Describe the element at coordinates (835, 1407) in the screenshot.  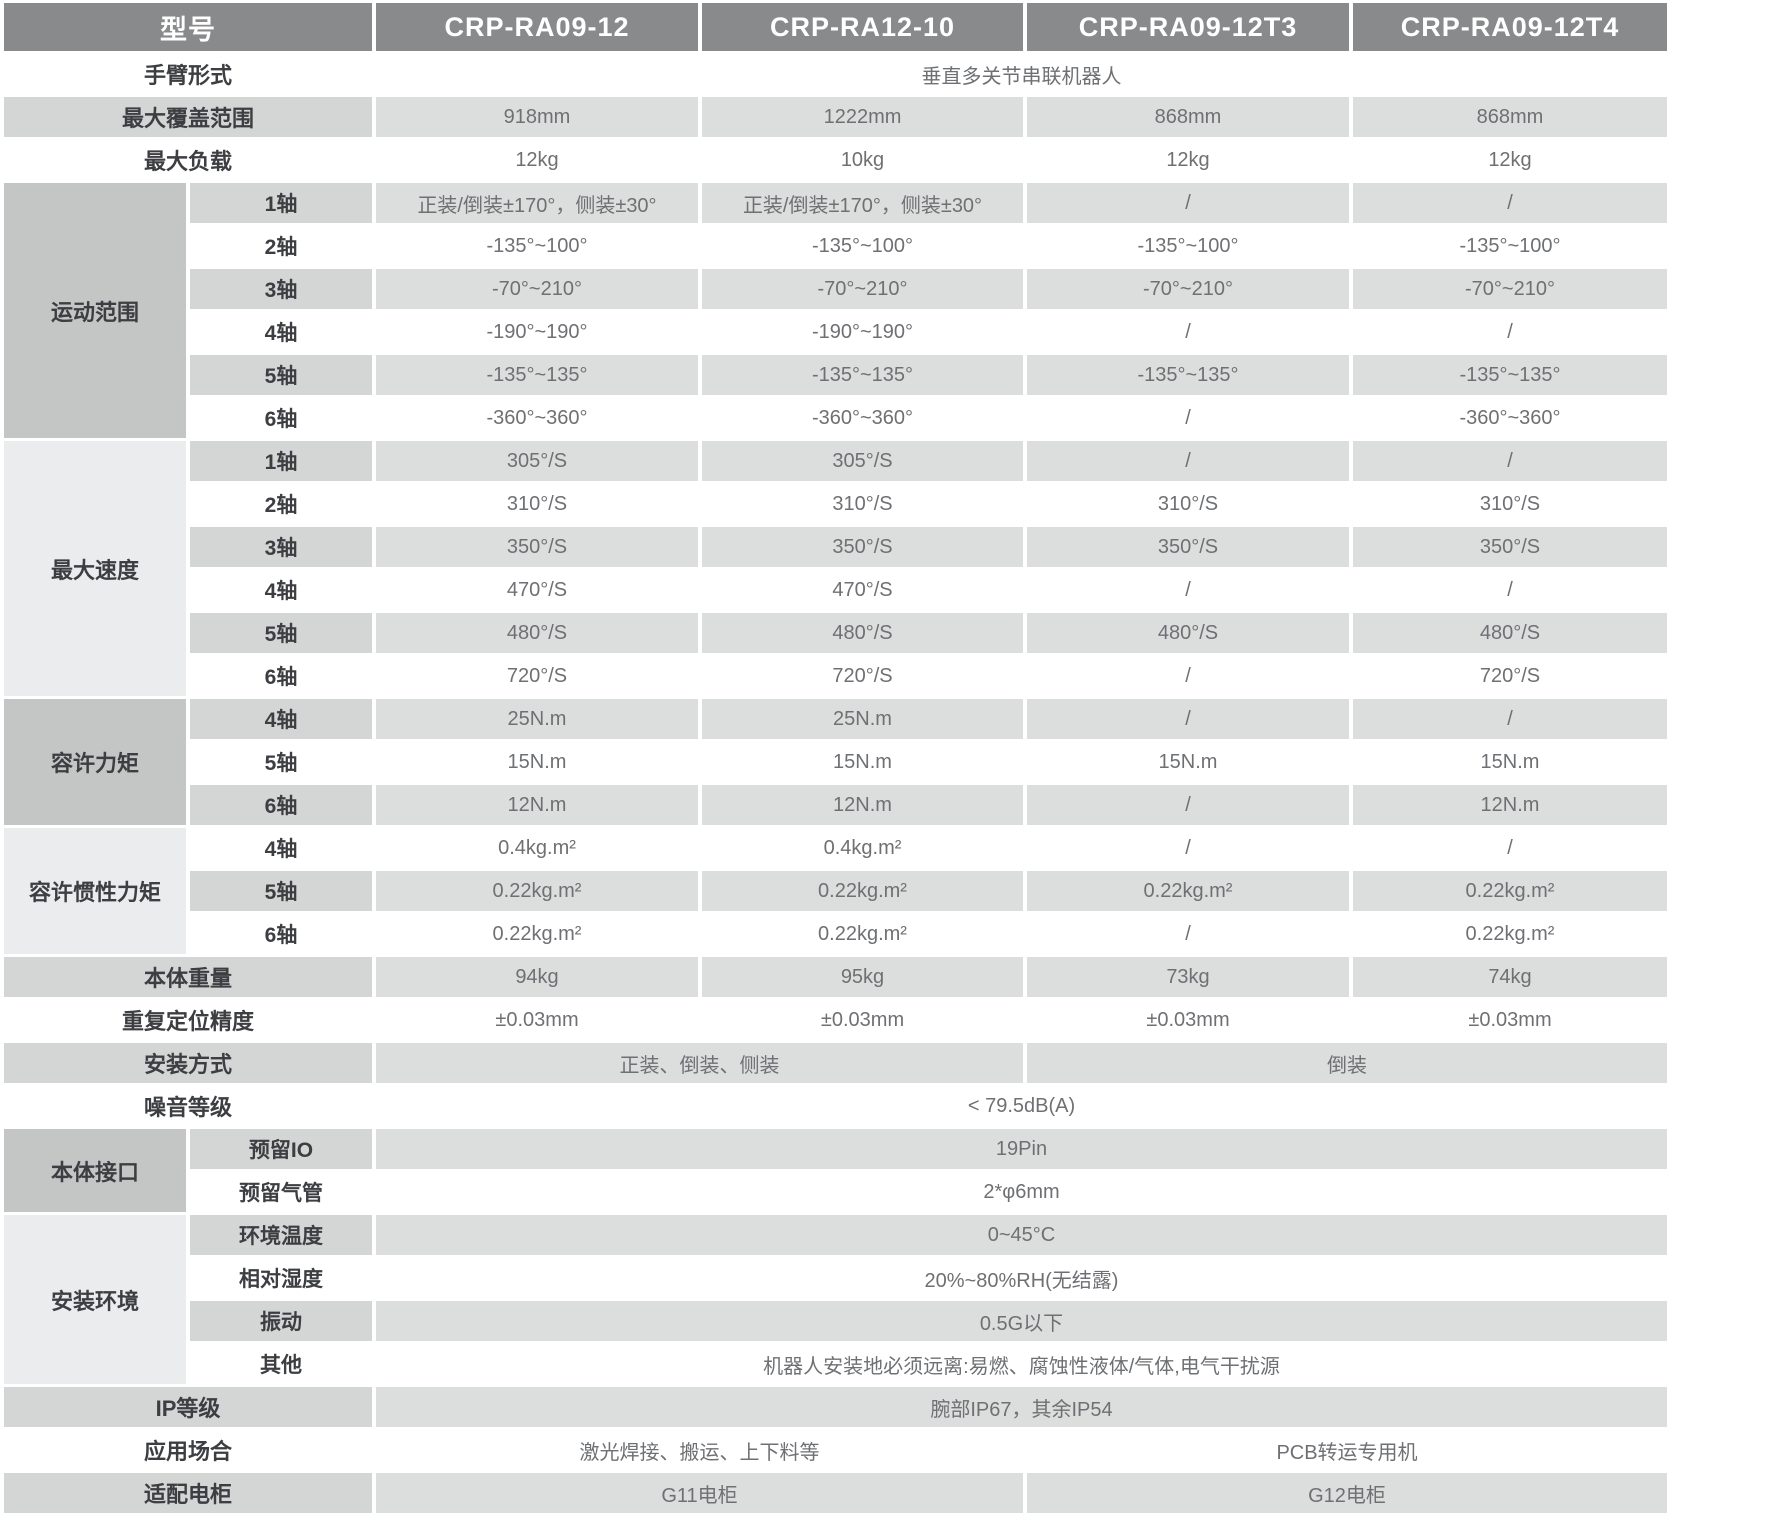
I see `table-row: IP等级 腕部IP67，其余IP54` at that location.